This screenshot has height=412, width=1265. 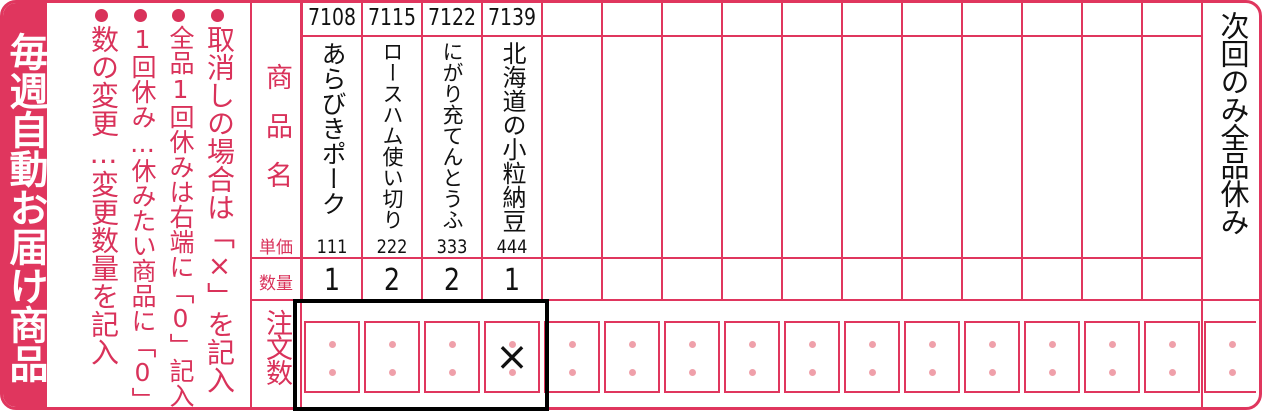 I want to click on unit-price: 333, so click(x=452, y=247).